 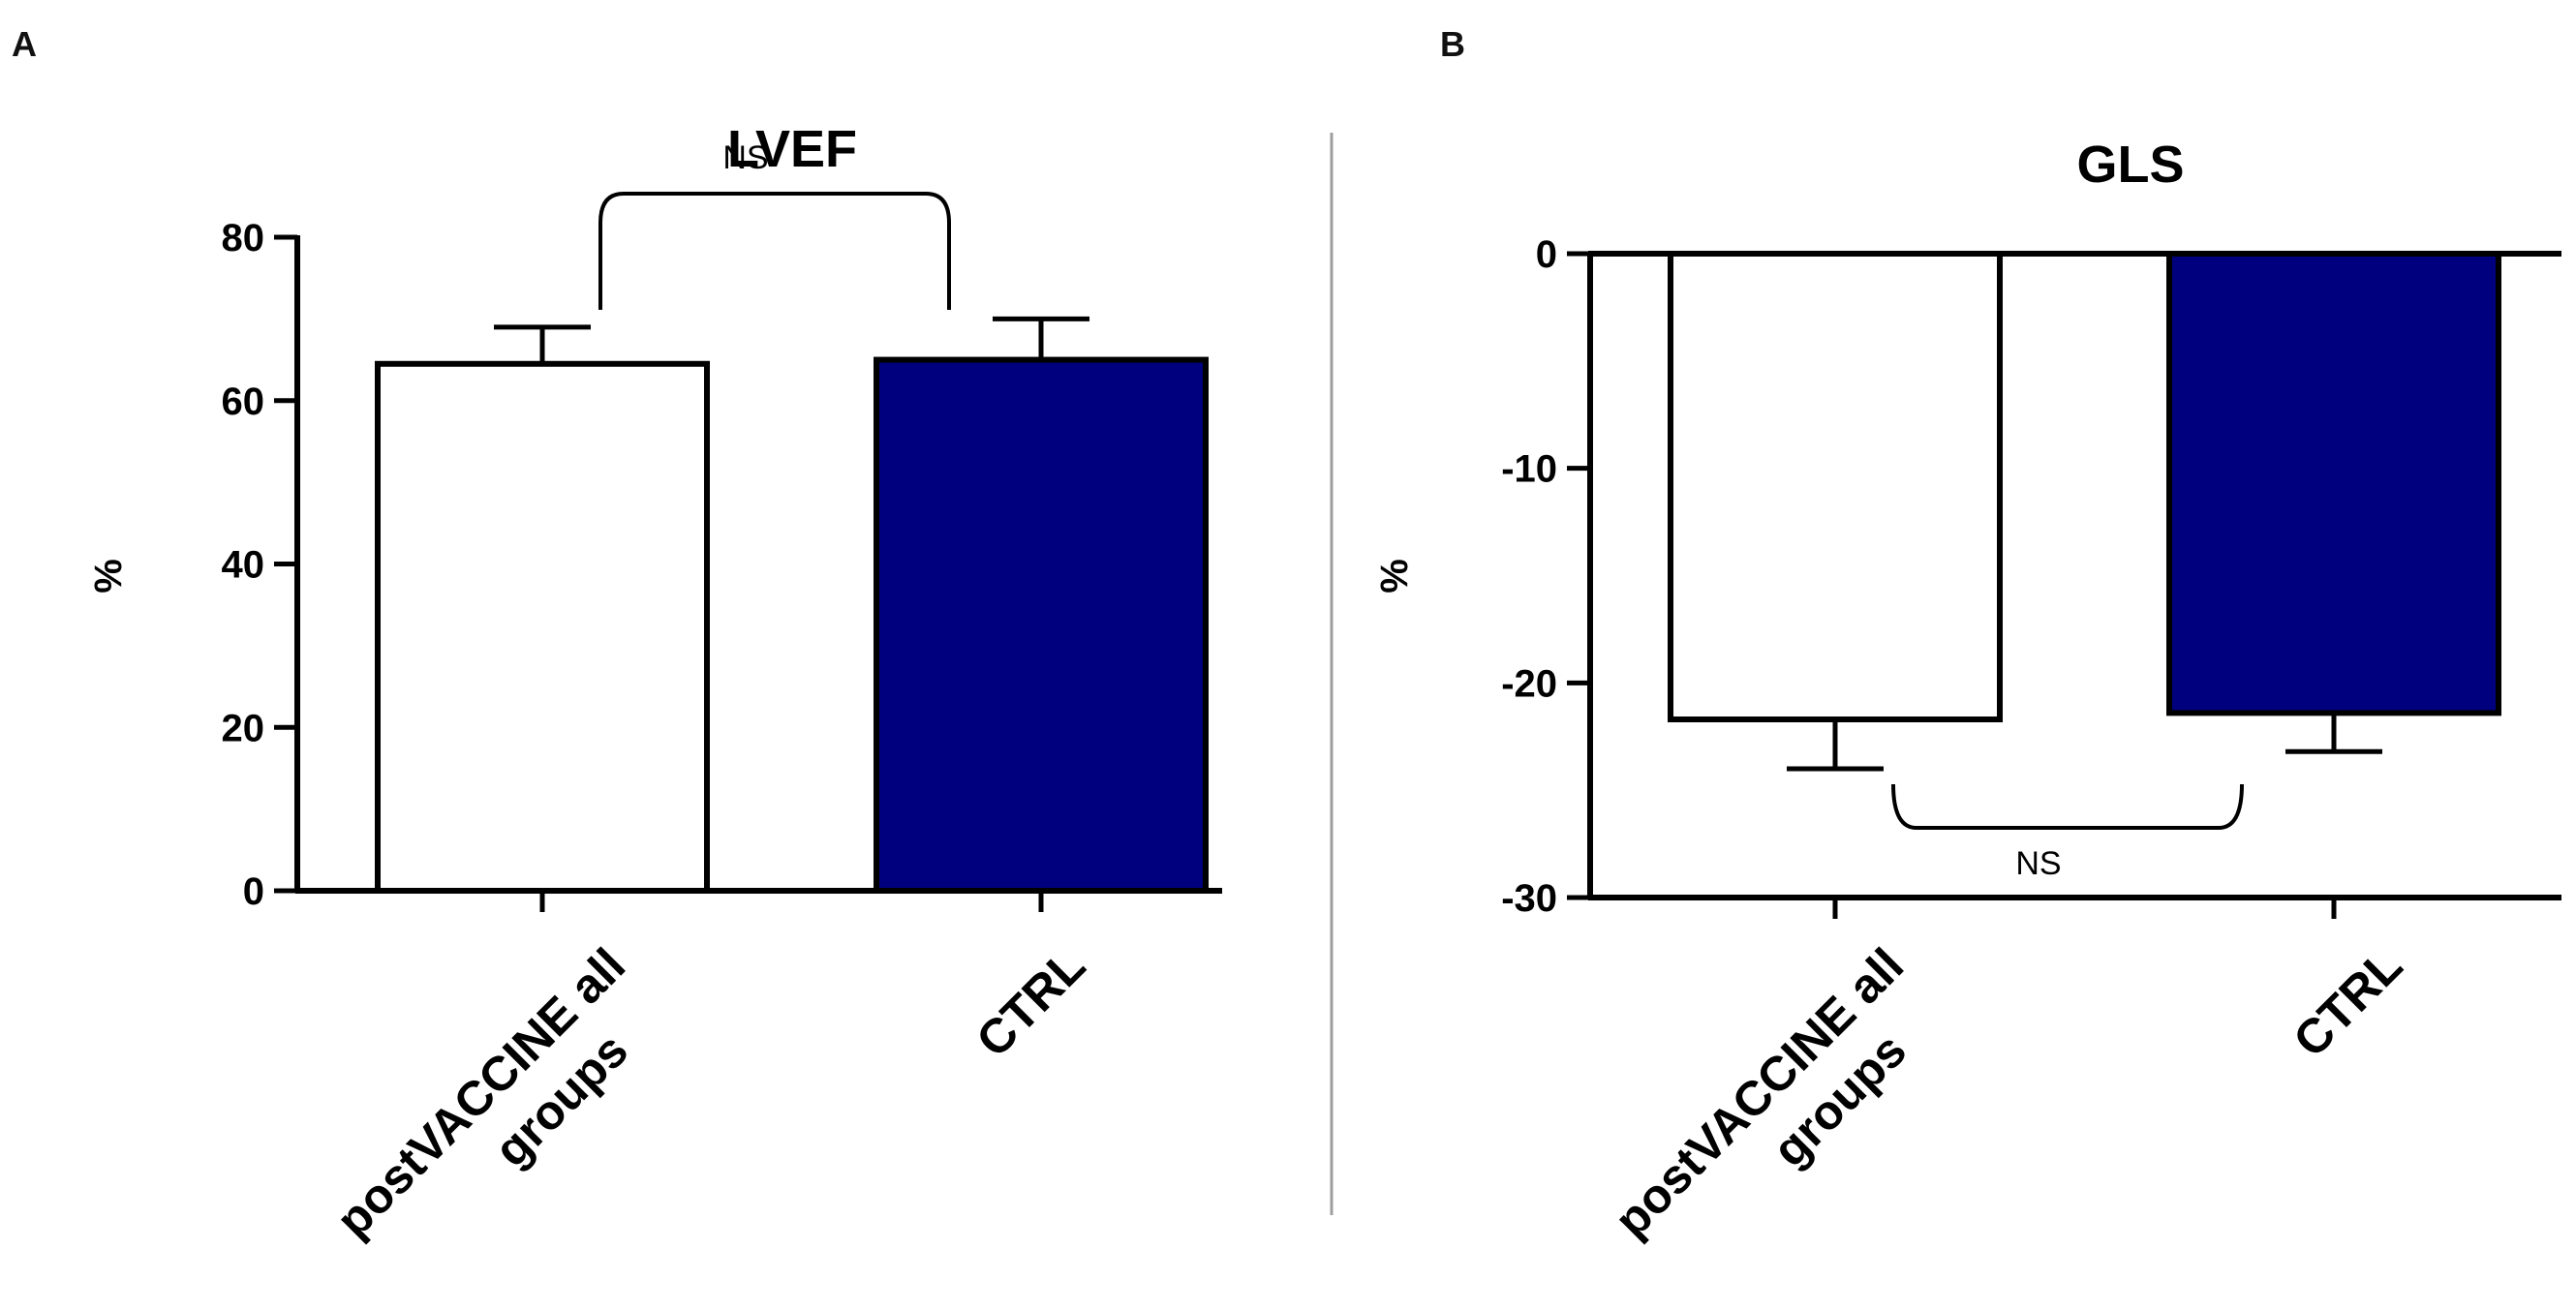 What do you see at coordinates (792, 149) in the screenshot?
I see `chart-title: LVEF` at bounding box center [792, 149].